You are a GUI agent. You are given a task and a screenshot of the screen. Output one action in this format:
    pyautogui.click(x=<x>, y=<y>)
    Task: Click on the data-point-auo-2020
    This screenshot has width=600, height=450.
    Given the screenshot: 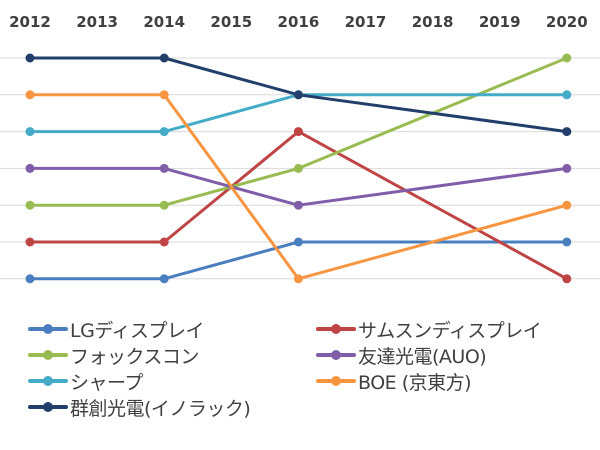 What is the action you would take?
    pyautogui.click(x=567, y=168)
    